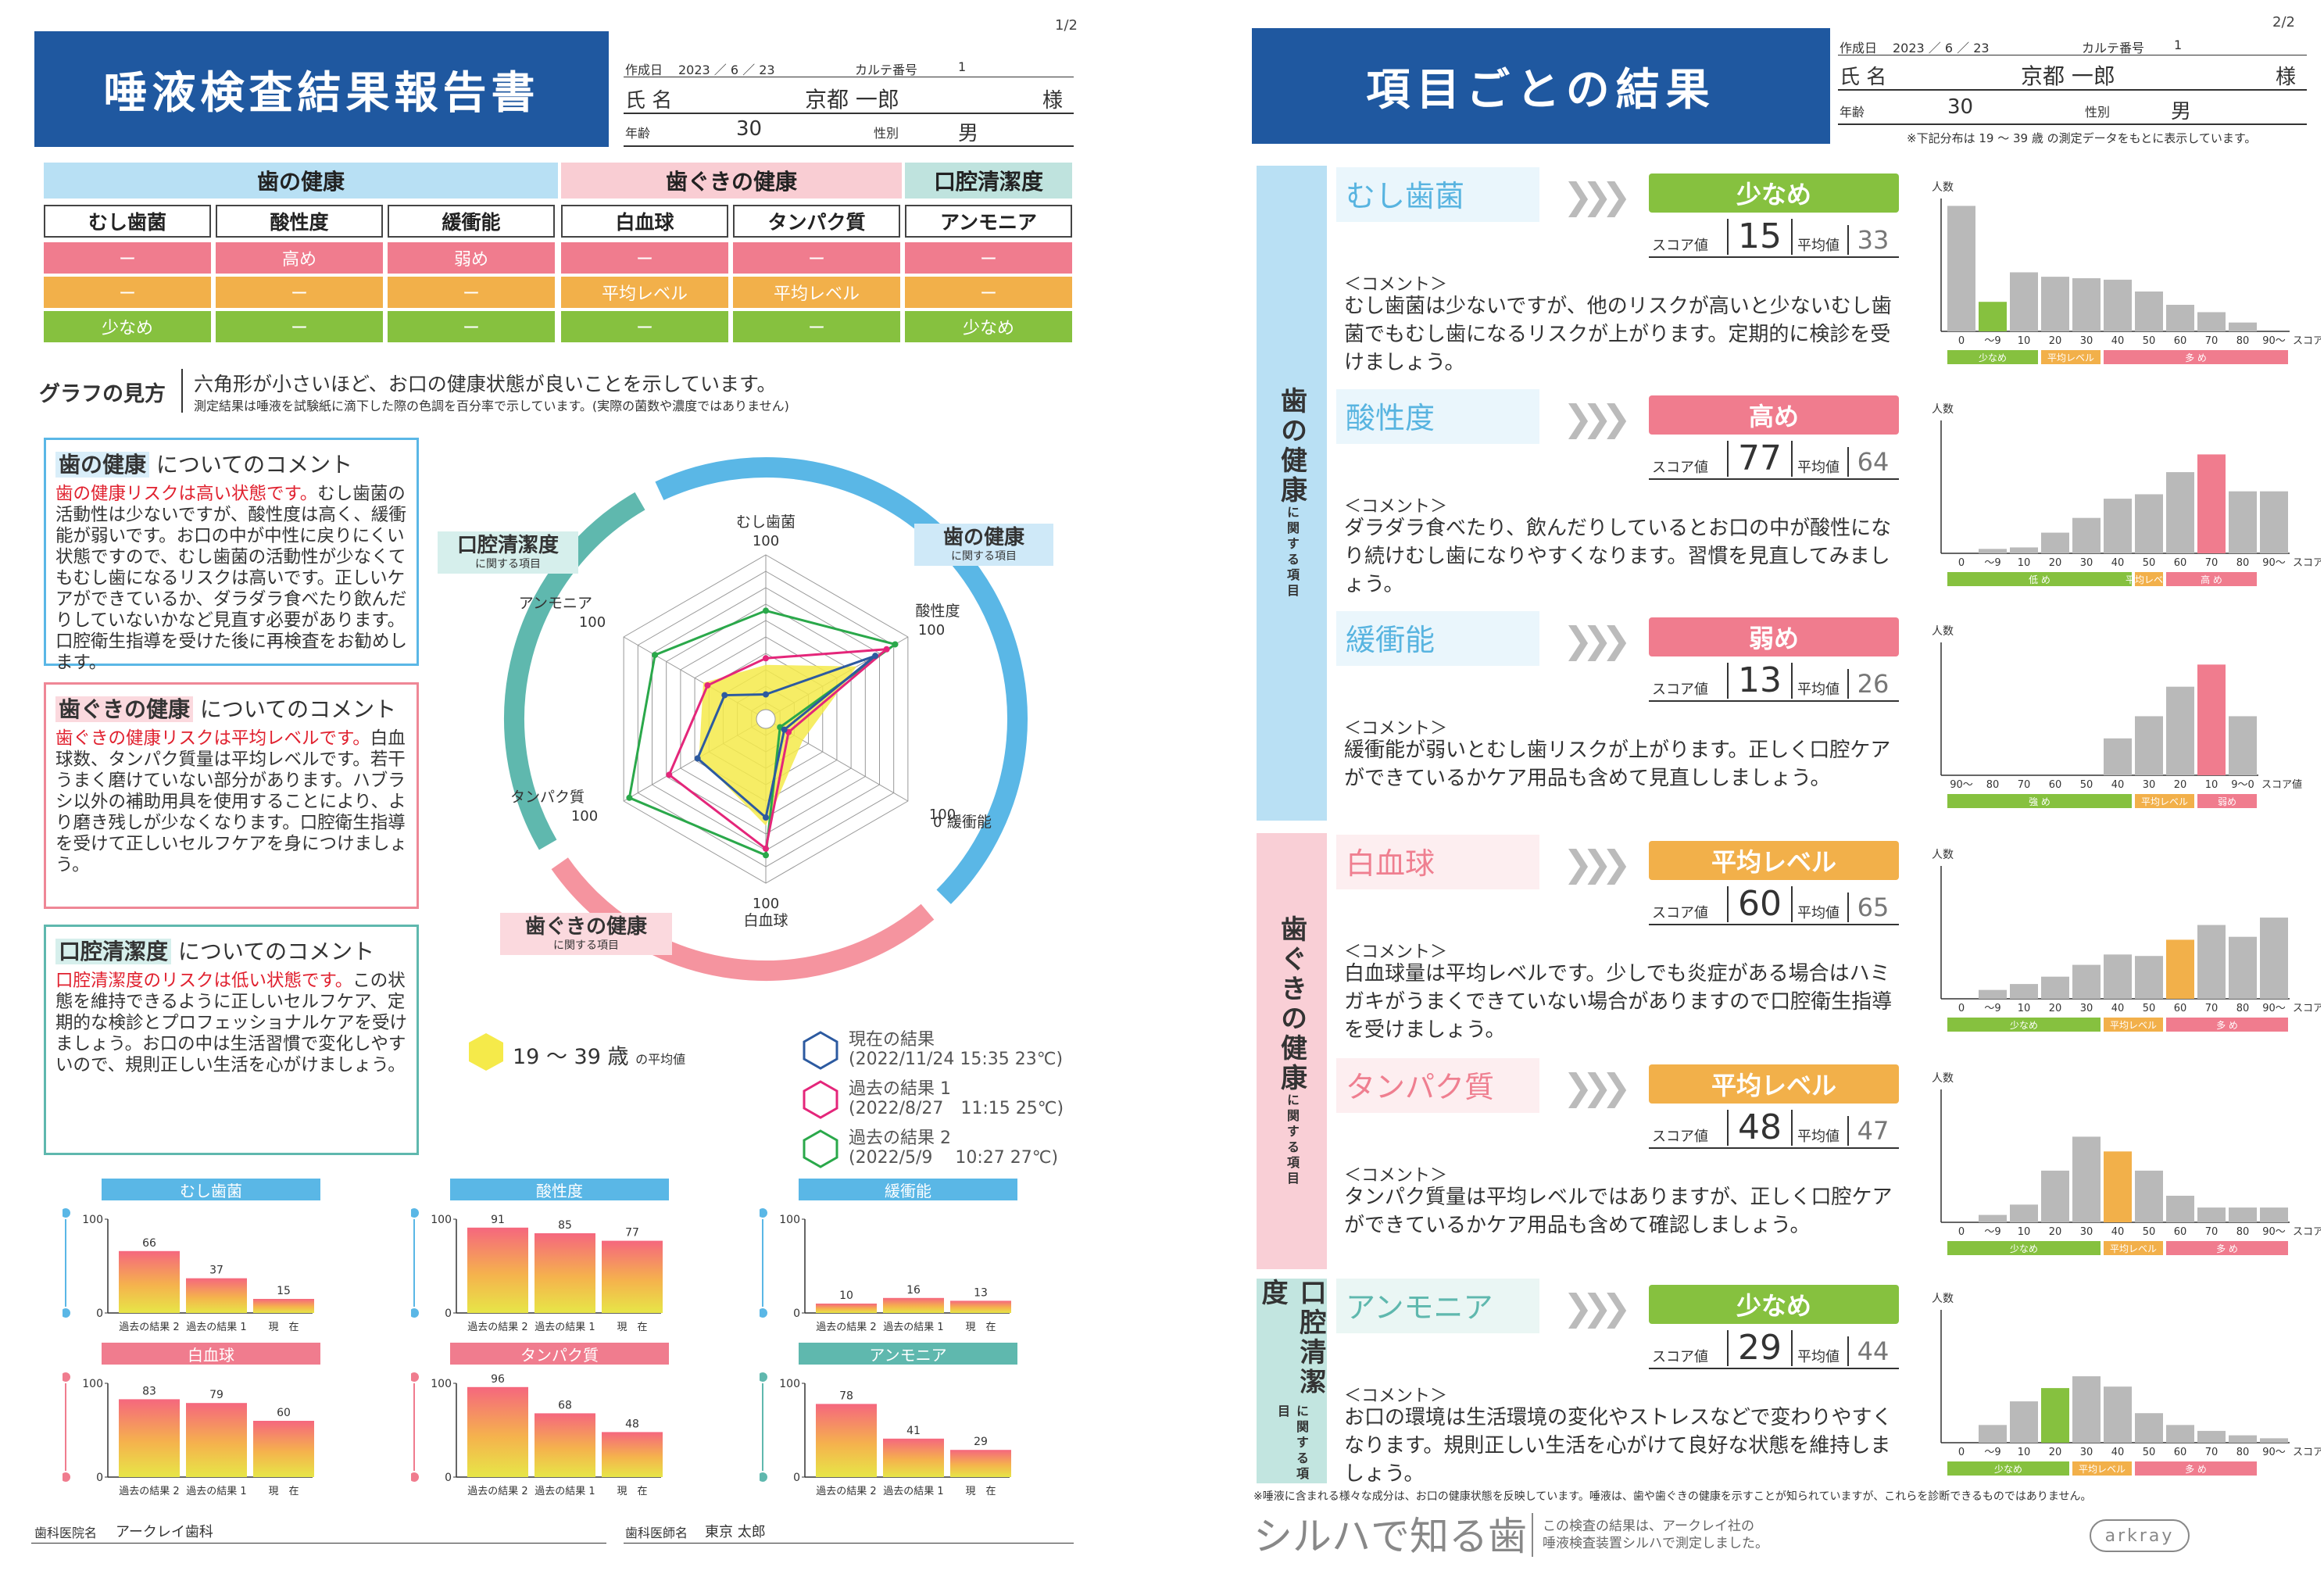 Image resolution: width=2324 pixels, height=1574 pixels. Describe the element at coordinates (632, 1234) in the screenshot. I see `mini-bar-value: 77` at that location.